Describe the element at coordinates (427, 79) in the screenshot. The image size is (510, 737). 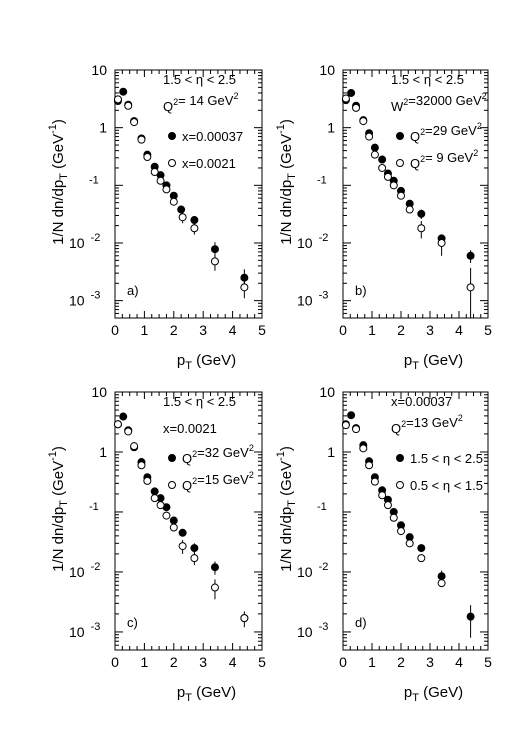
I see `annotation-text: 1.5 < η < 2.5` at that location.